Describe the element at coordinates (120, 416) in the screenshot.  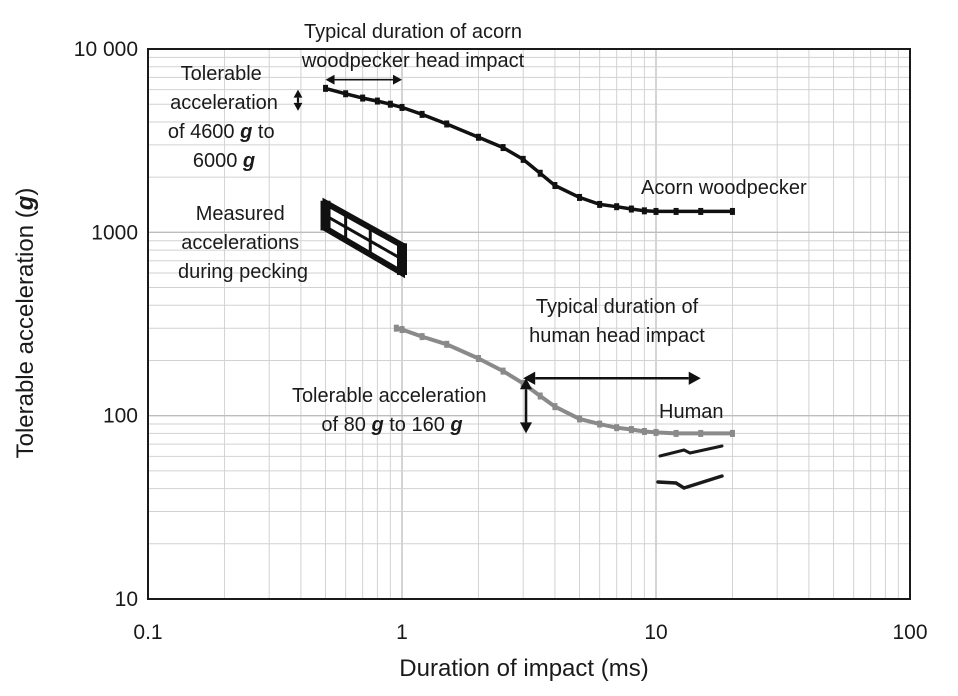
I see `y-tick-label: 100` at that location.